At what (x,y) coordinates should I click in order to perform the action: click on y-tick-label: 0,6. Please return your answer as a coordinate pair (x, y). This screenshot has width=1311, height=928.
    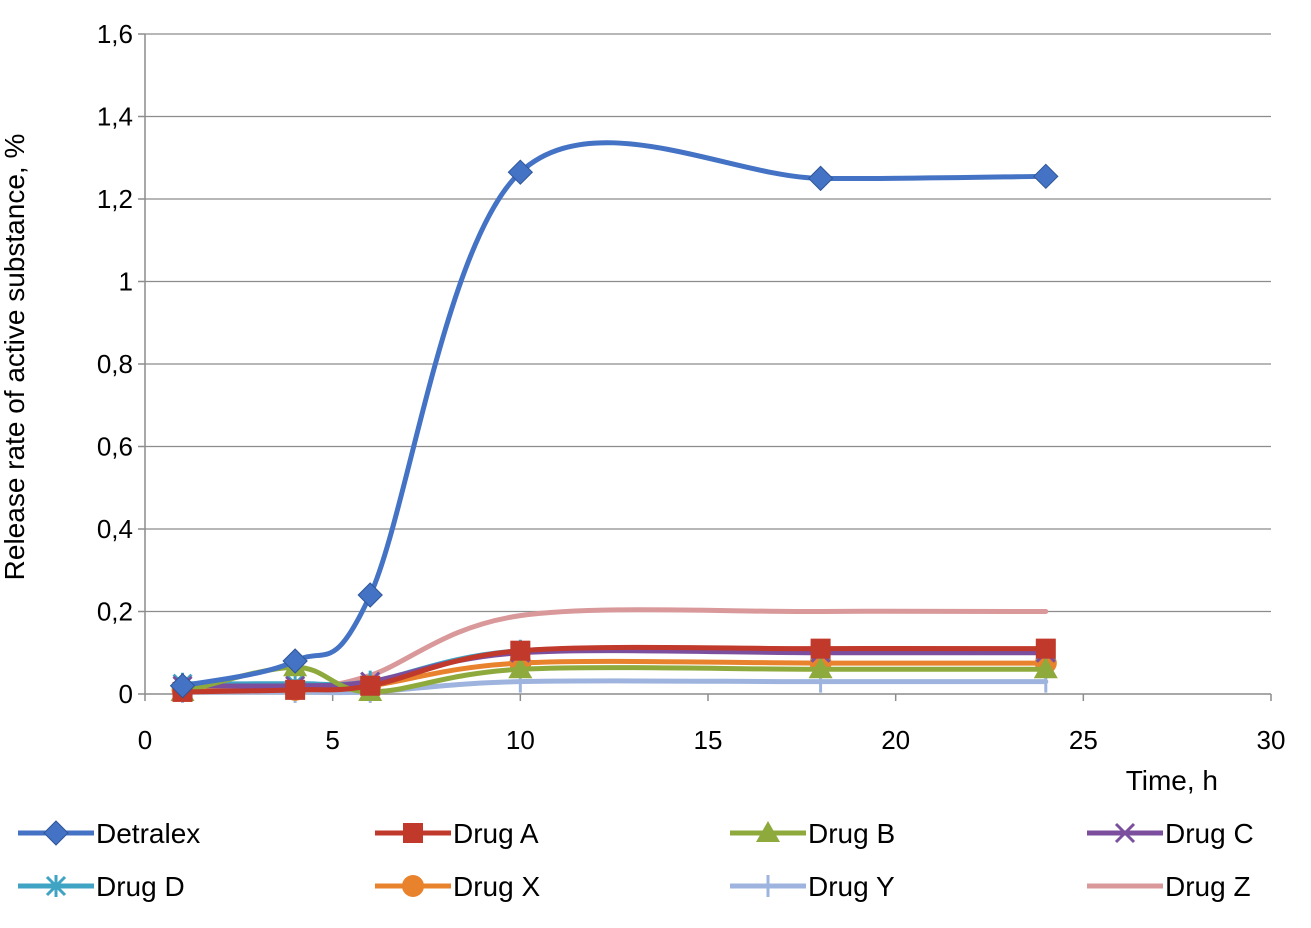
    Looking at the image, I should click on (115, 447).